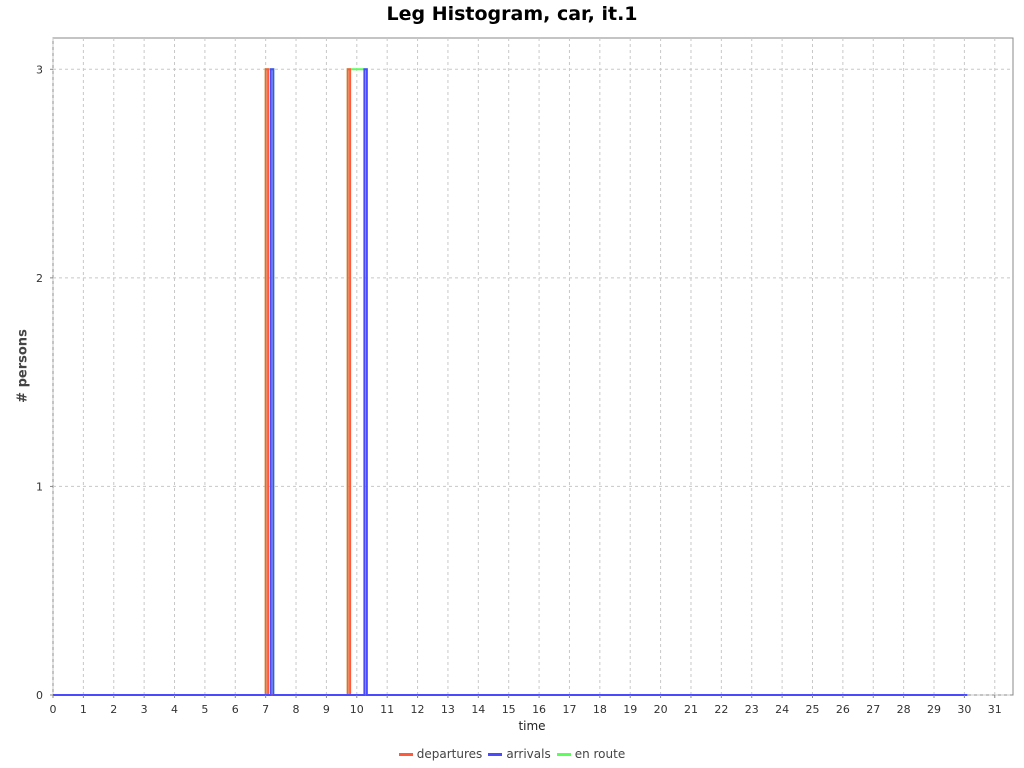 This screenshot has height=768, width=1024. Describe the element at coordinates (532, 726) in the screenshot. I see `x-axis-label: time` at that location.